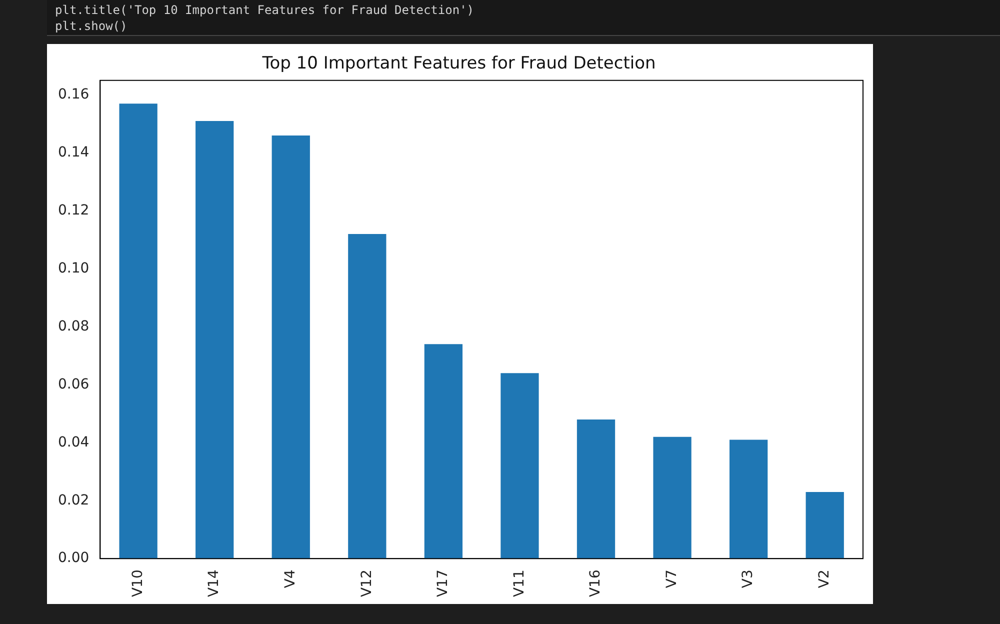 The width and height of the screenshot is (1000, 624). Describe the element at coordinates (748, 579) in the screenshot. I see `x-tick-label: V3` at that location.